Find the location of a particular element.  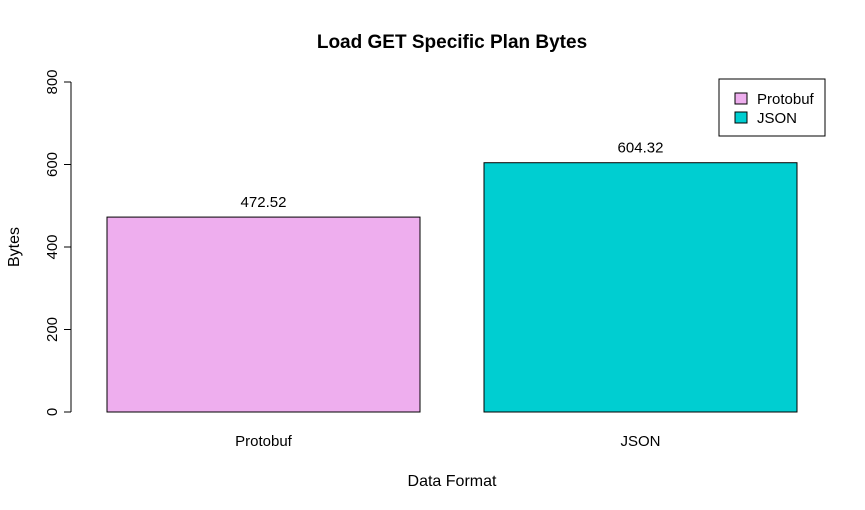

bar-protobuf is located at coordinates (263, 314).